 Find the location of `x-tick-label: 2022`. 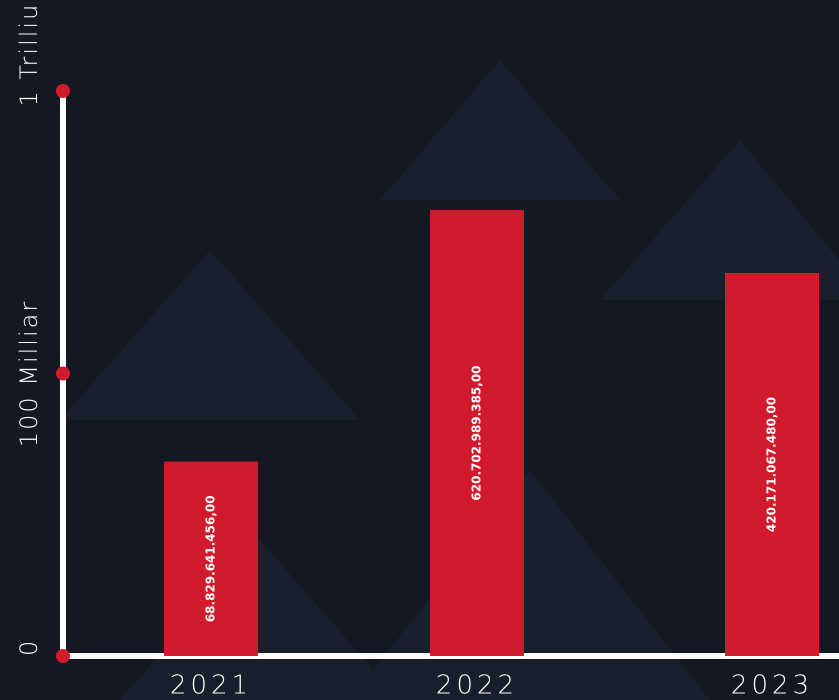

x-tick-label: 2022 is located at coordinates (477, 685).